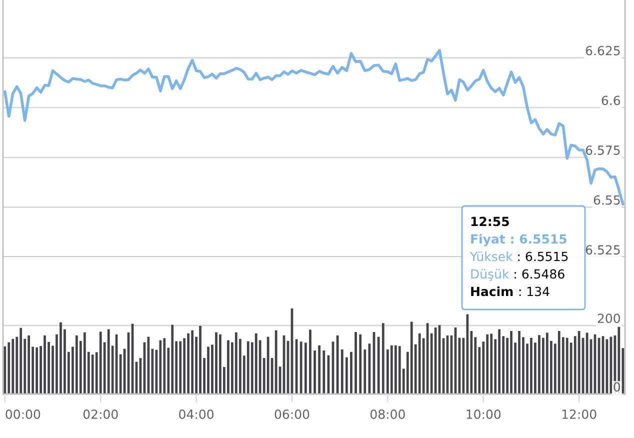  What do you see at coordinates (100, 414) in the screenshot?
I see `x-tick-label: 02:00` at bounding box center [100, 414].